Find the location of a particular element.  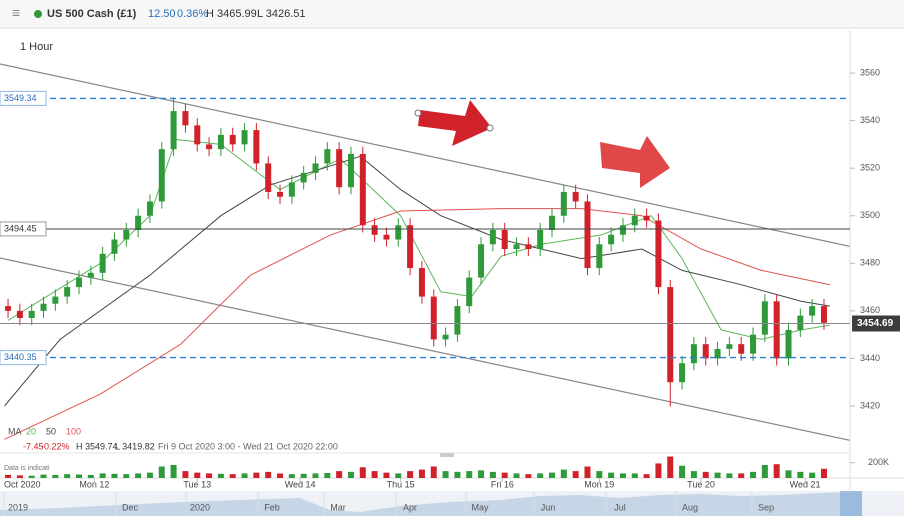

change-pct: 0.36% is located at coordinates (192, 14).